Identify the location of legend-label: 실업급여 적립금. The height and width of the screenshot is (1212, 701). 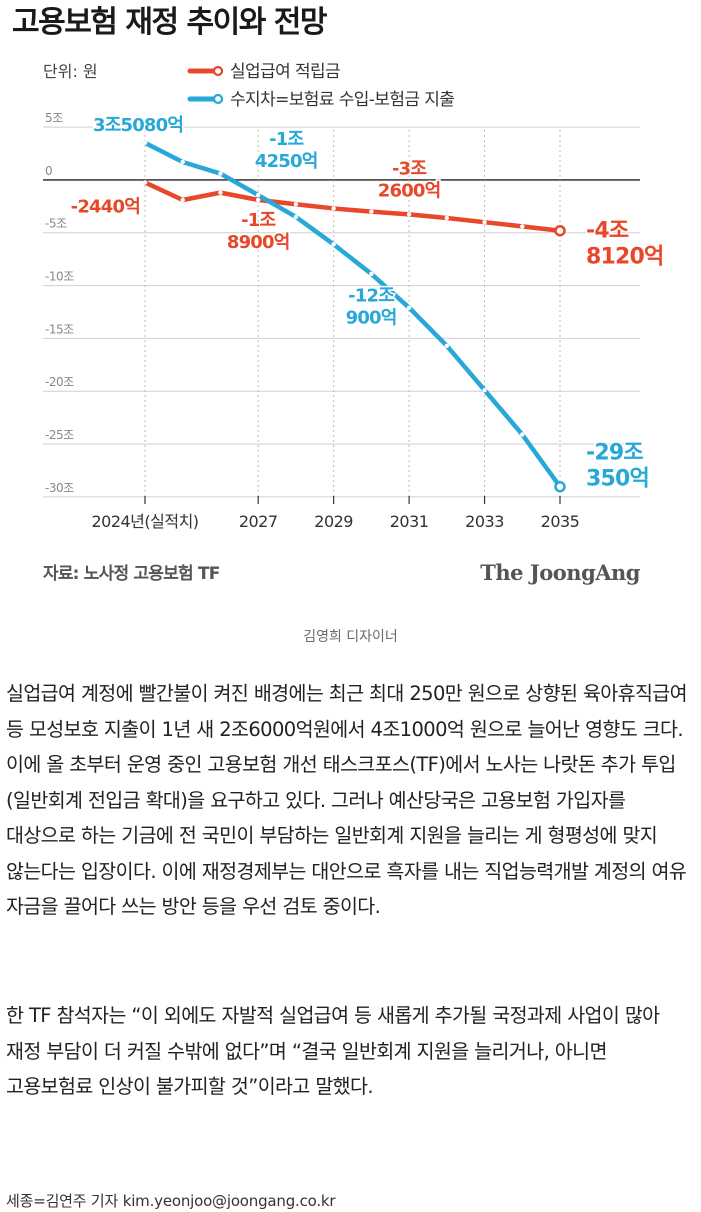
(285, 72).